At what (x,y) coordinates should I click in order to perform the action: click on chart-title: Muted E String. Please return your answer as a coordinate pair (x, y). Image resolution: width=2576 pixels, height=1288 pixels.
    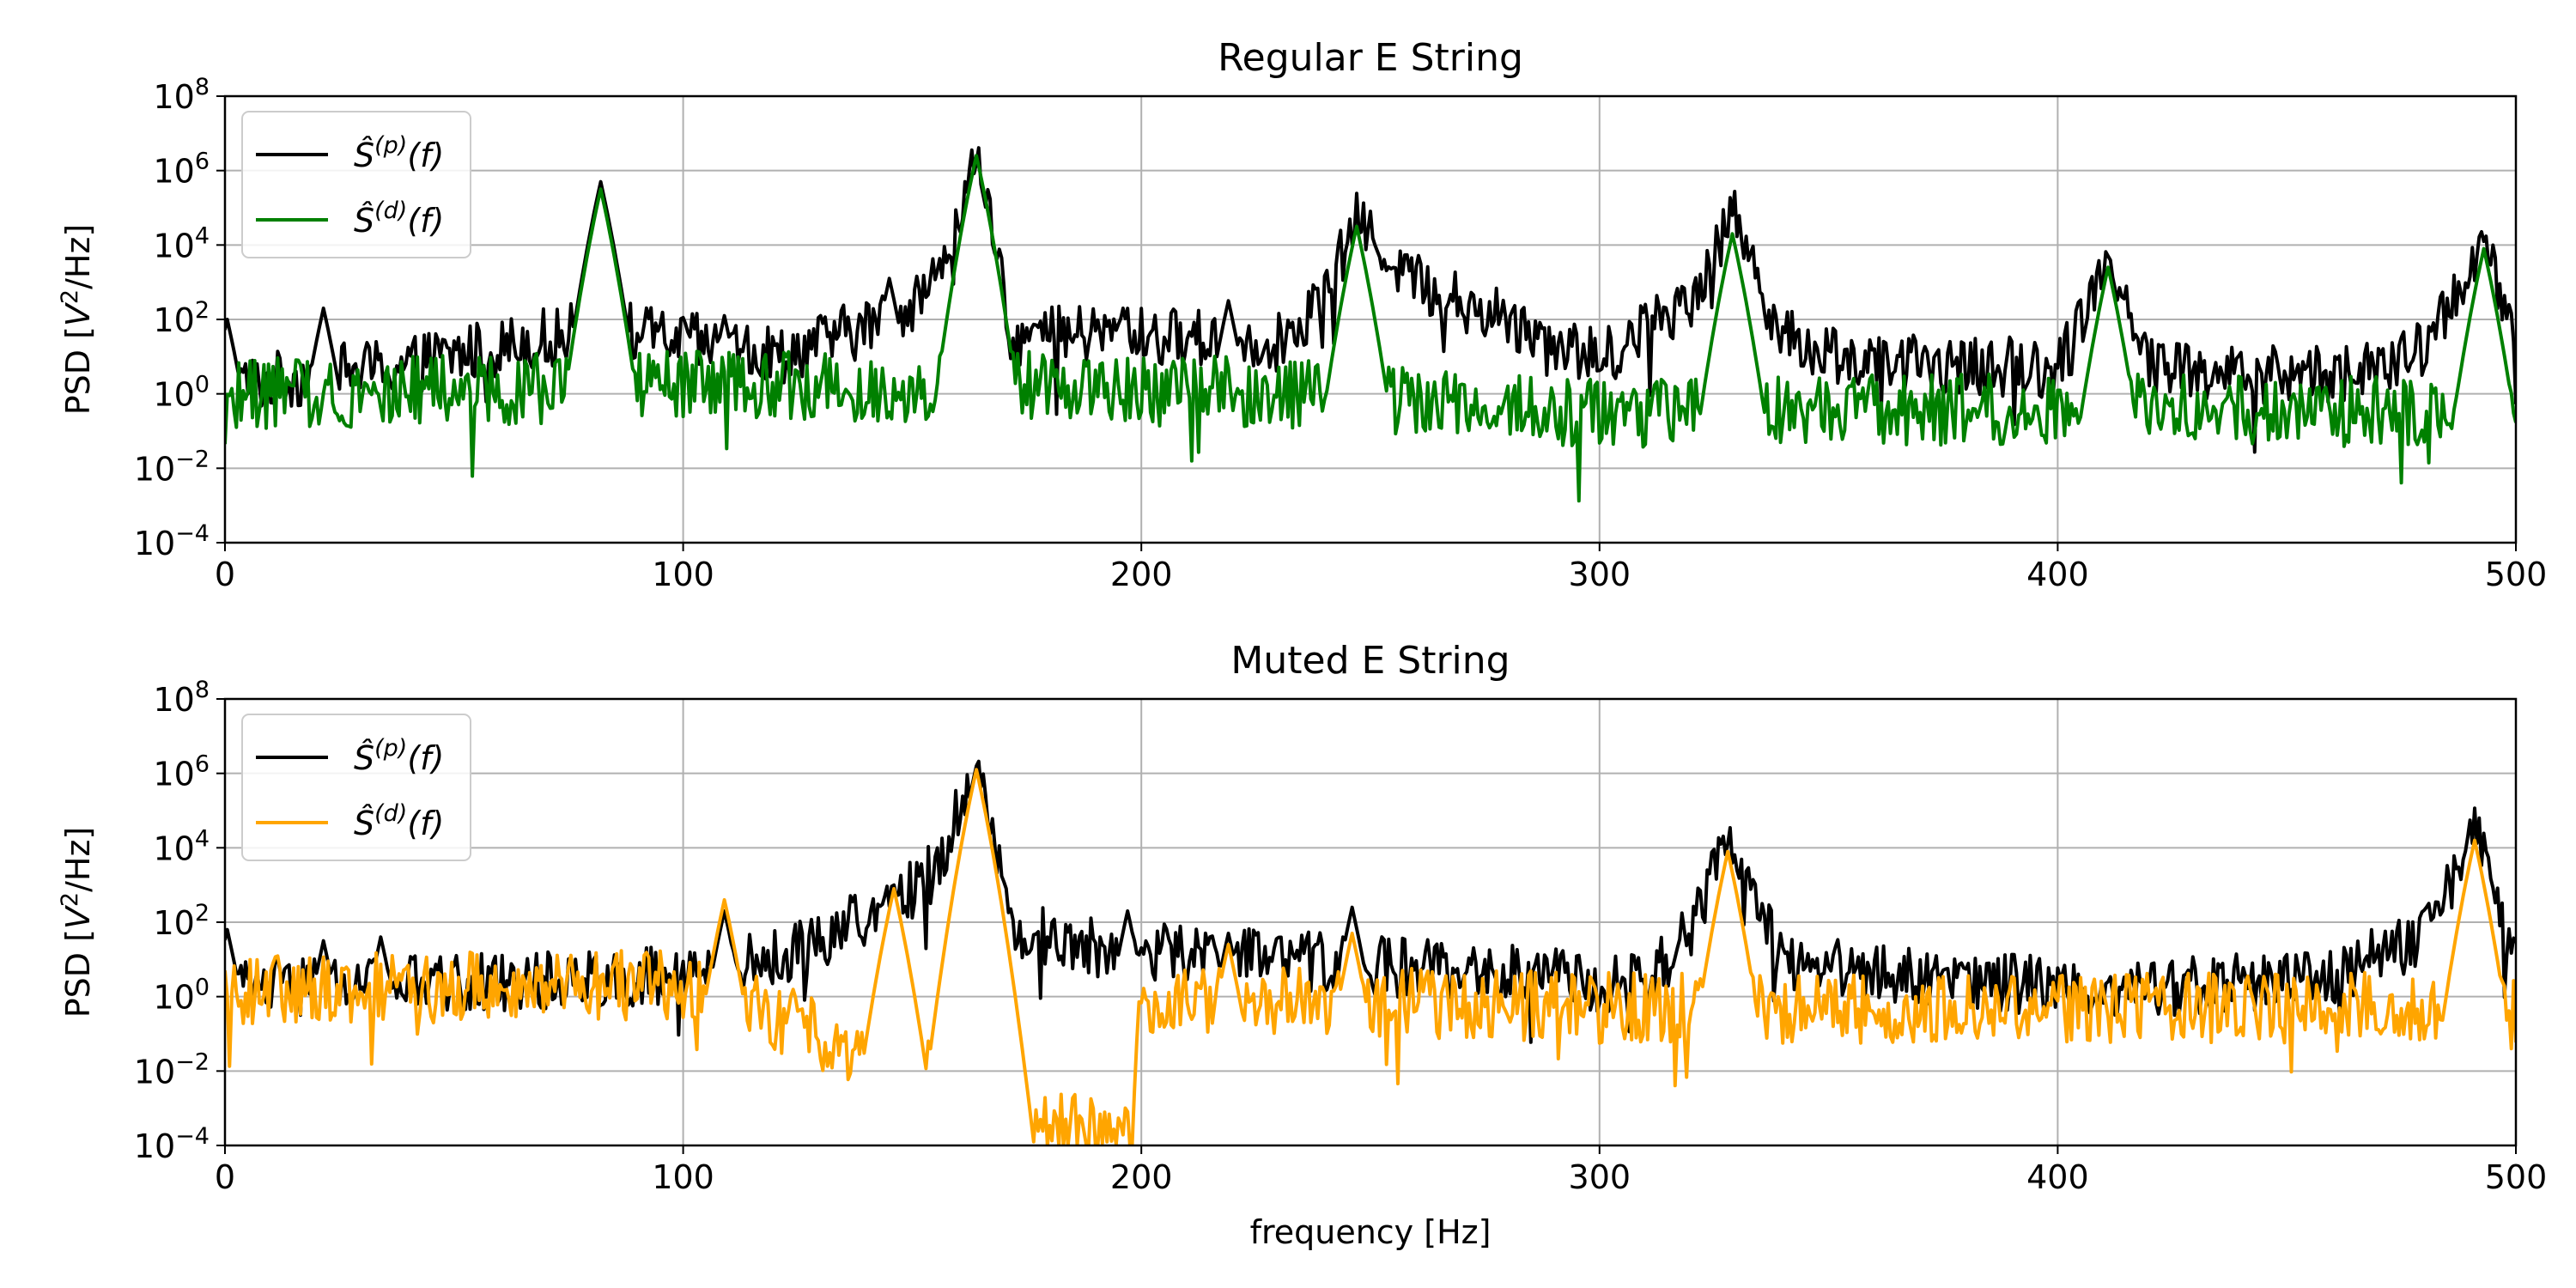
    Looking at the image, I should click on (1370, 661).